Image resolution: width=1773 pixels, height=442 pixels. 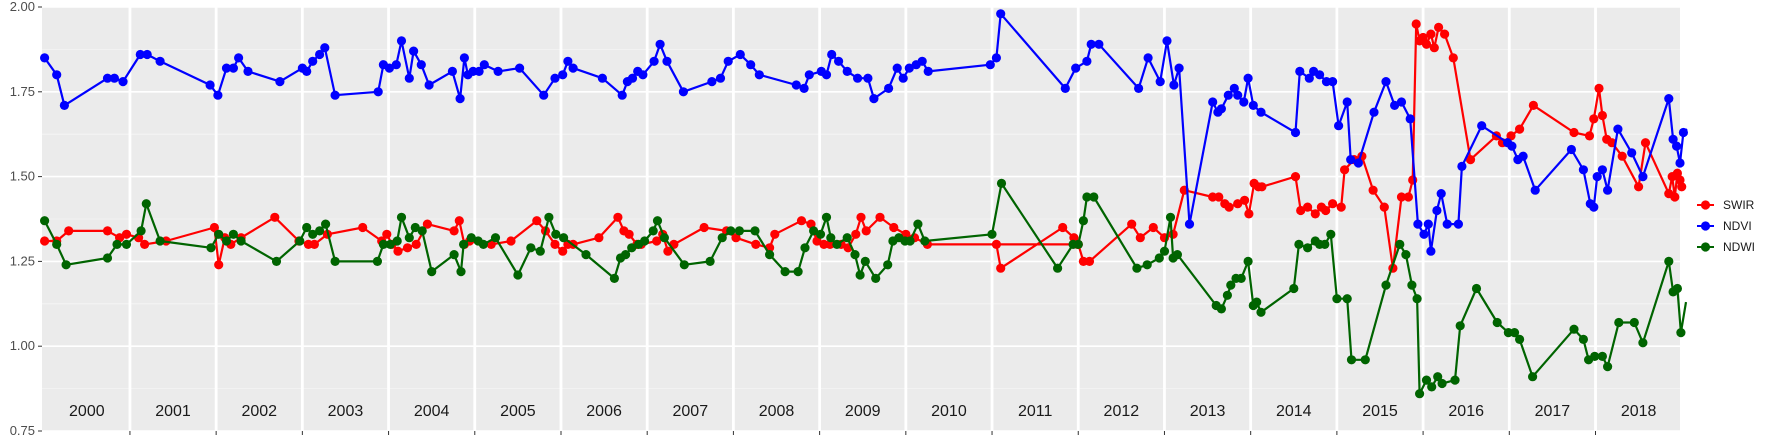 What do you see at coordinates (1380, 411) in the screenshot?
I see `year-label: 2015` at bounding box center [1380, 411].